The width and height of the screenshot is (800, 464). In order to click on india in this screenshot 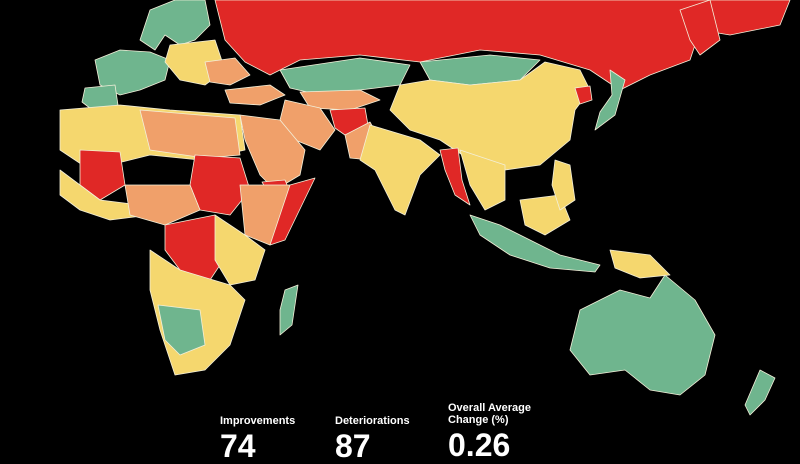, I will do `click(400, 170)`.